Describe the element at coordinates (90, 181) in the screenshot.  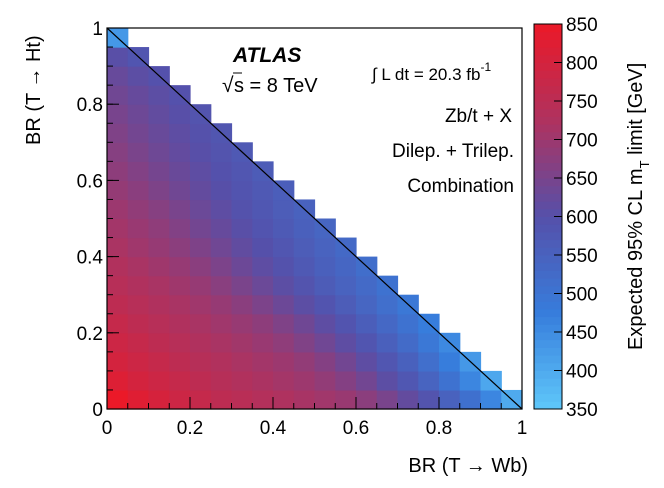
I see `y-tick-label: 0.6` at that location.